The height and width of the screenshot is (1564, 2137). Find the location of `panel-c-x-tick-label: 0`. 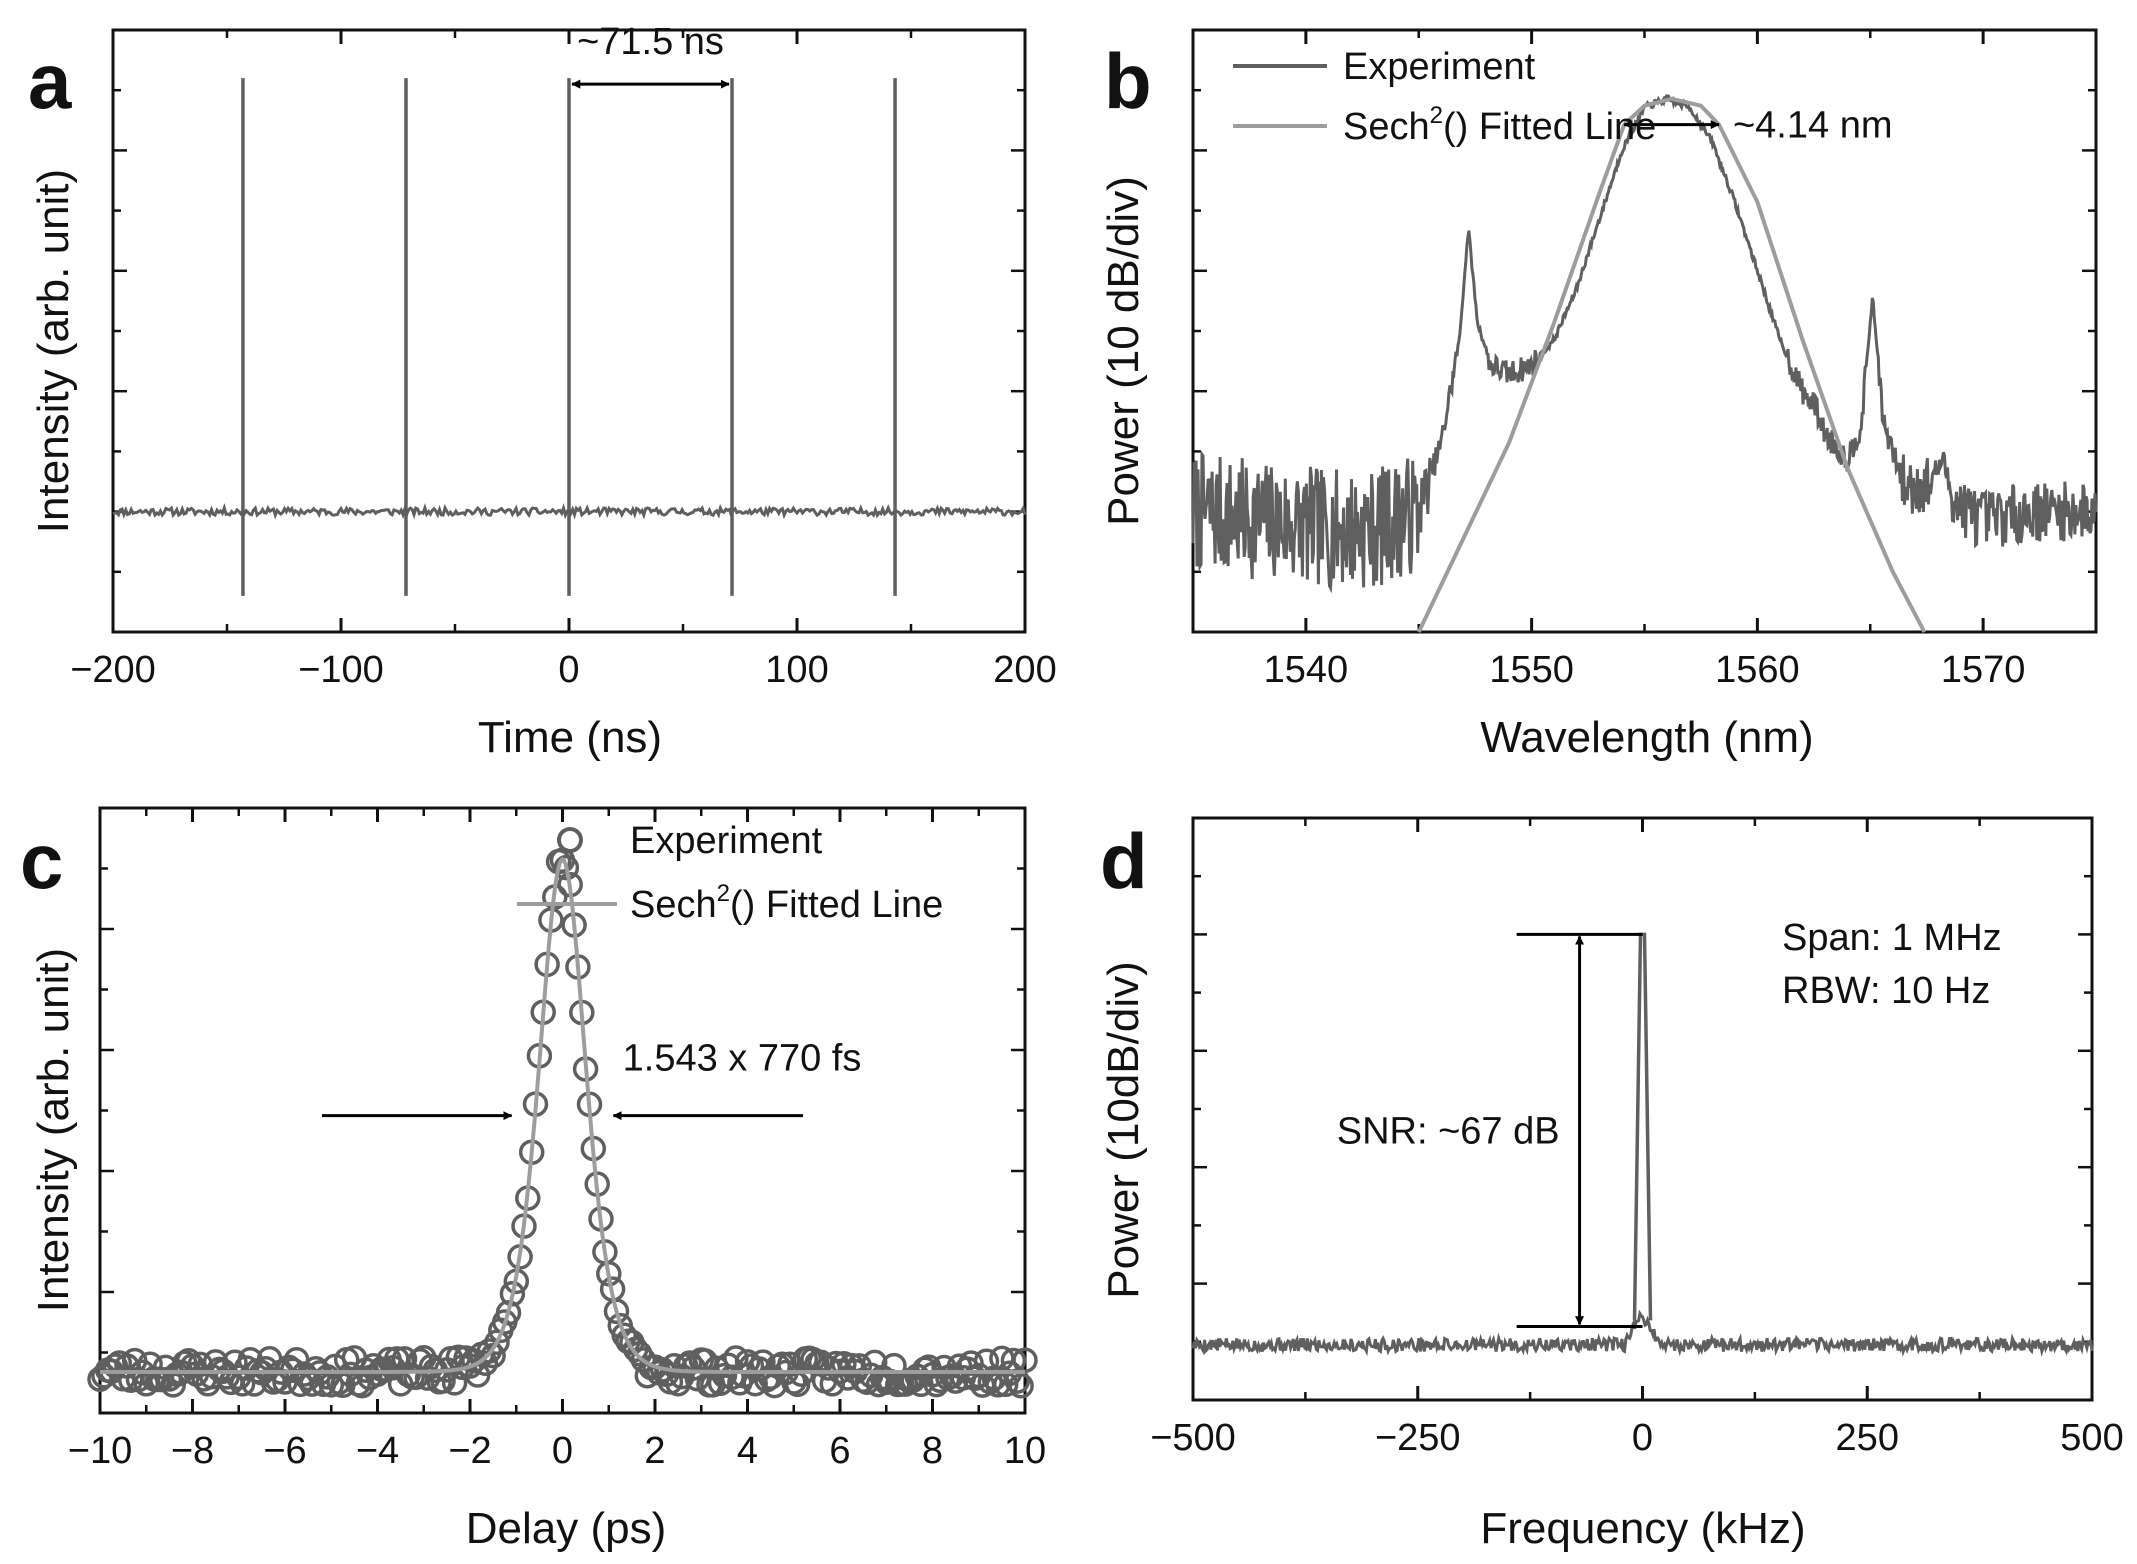

panel-c-x-tick-label: 0 is located at coordinates (562, 1451).